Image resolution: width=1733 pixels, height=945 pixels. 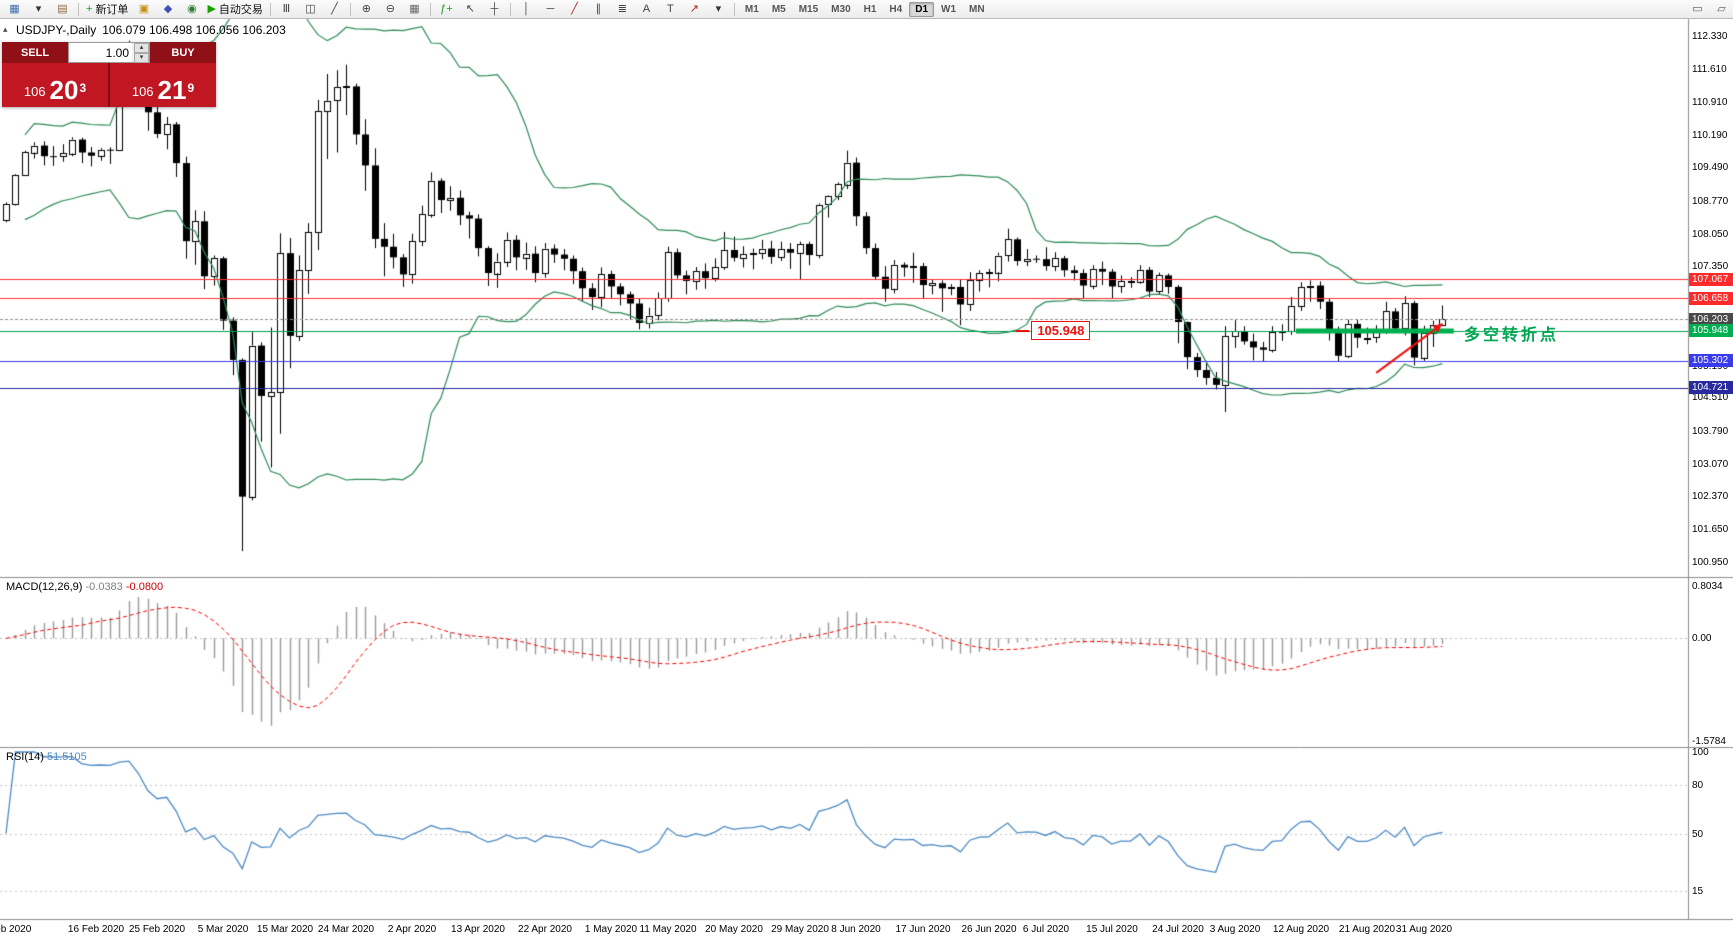 What do you see at coordinates (808, 9) in the screenshot?
I see `timeframe-m15: M15` at bounding box center [808, 9].